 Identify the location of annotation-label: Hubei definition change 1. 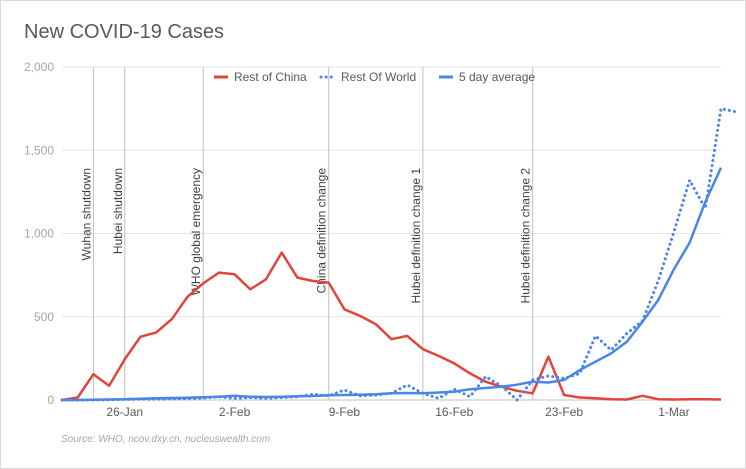
(416, 236).